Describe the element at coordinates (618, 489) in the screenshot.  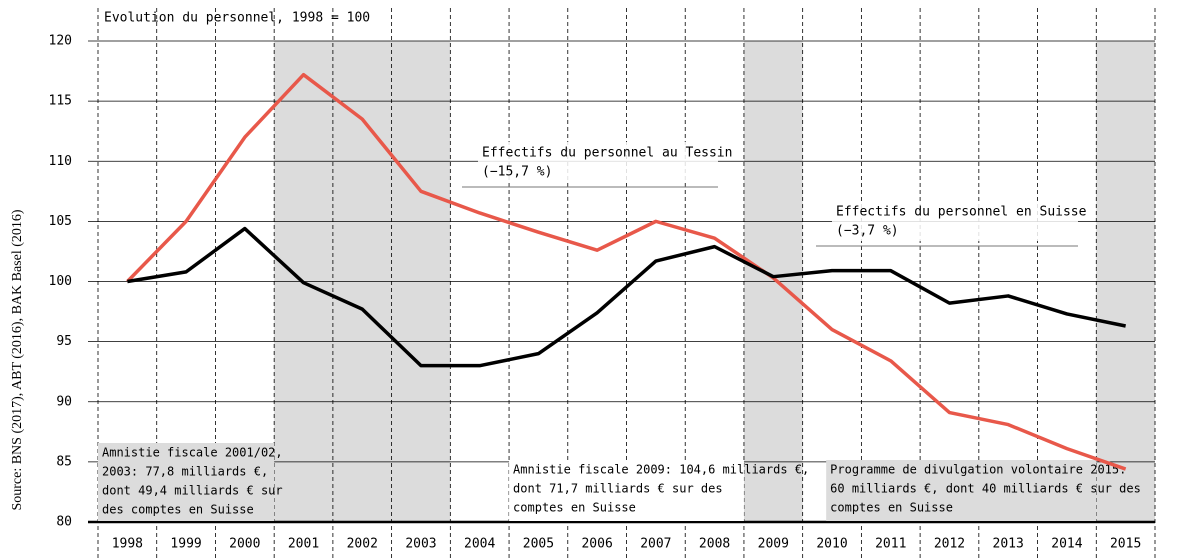
I see `annotation-text: dont 71,7 milliards € sur des` at that location.